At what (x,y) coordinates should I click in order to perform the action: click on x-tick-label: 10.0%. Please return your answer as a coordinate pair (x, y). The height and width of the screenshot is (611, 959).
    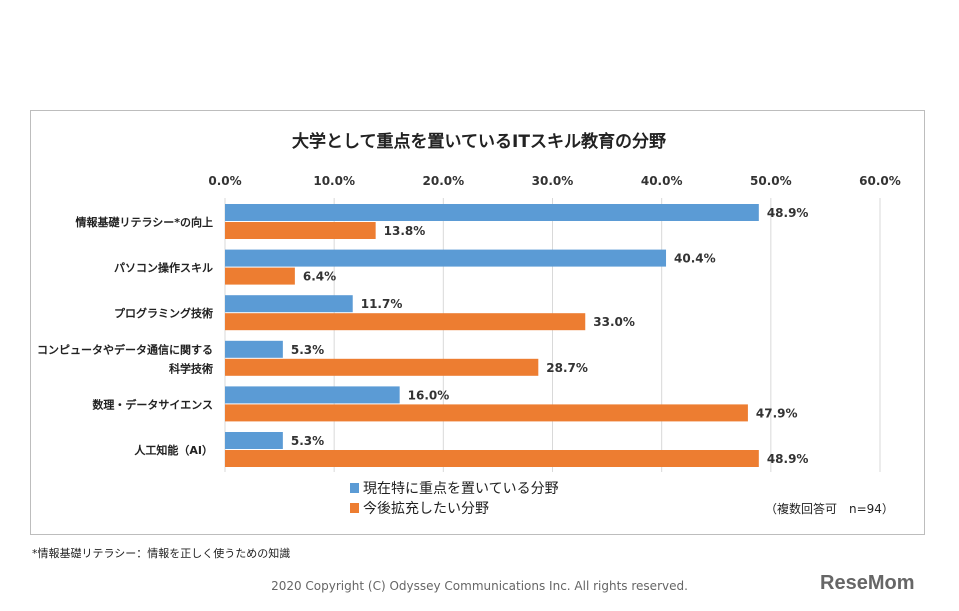
    Looking at the image, I should click on (334, 181).